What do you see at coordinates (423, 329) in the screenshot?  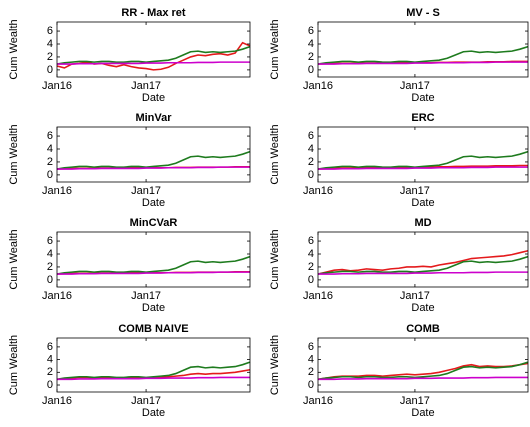 I see `chart-title: COMB` at bounding box center [423, 329].